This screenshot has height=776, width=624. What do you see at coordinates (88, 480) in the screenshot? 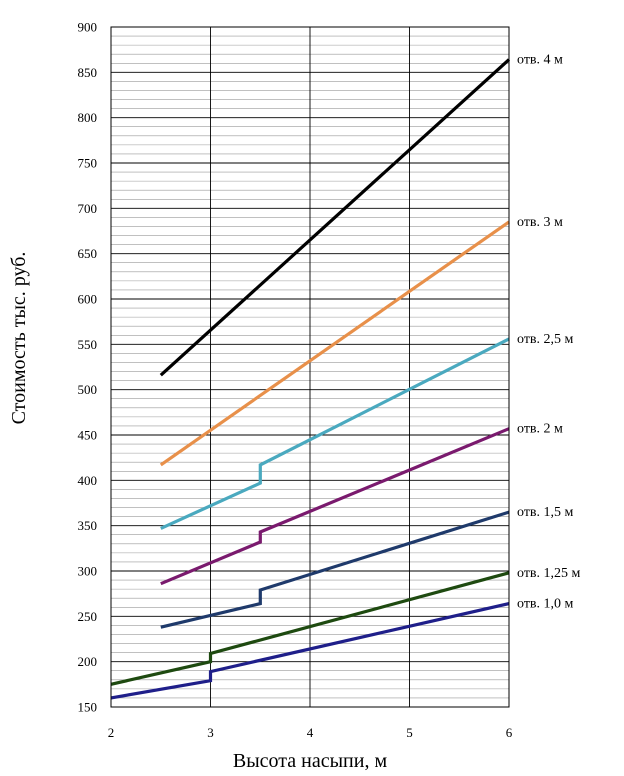
I see `y-tick-label: 400` at bounding box center [88, 480].